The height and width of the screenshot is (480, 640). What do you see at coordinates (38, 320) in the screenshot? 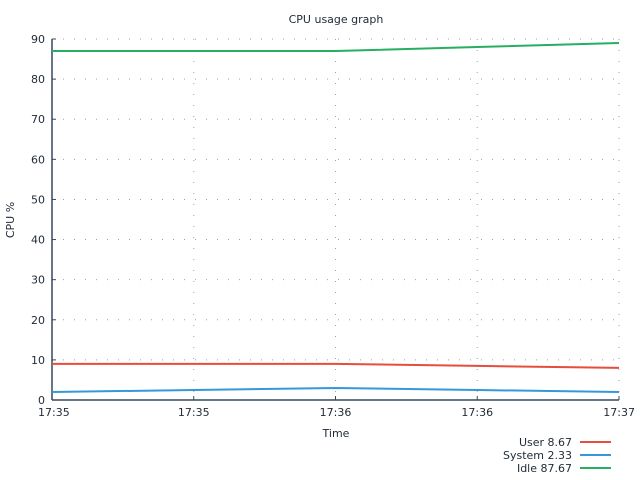
I see `y-tick-label: 20` at bounding box center [38, 320].